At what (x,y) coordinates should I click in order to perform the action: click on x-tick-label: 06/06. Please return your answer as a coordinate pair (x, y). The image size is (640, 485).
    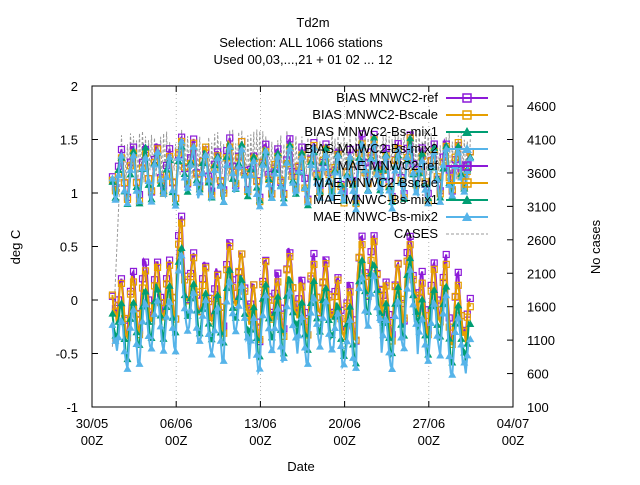
    Looking at the image, I should click on (176, 423).